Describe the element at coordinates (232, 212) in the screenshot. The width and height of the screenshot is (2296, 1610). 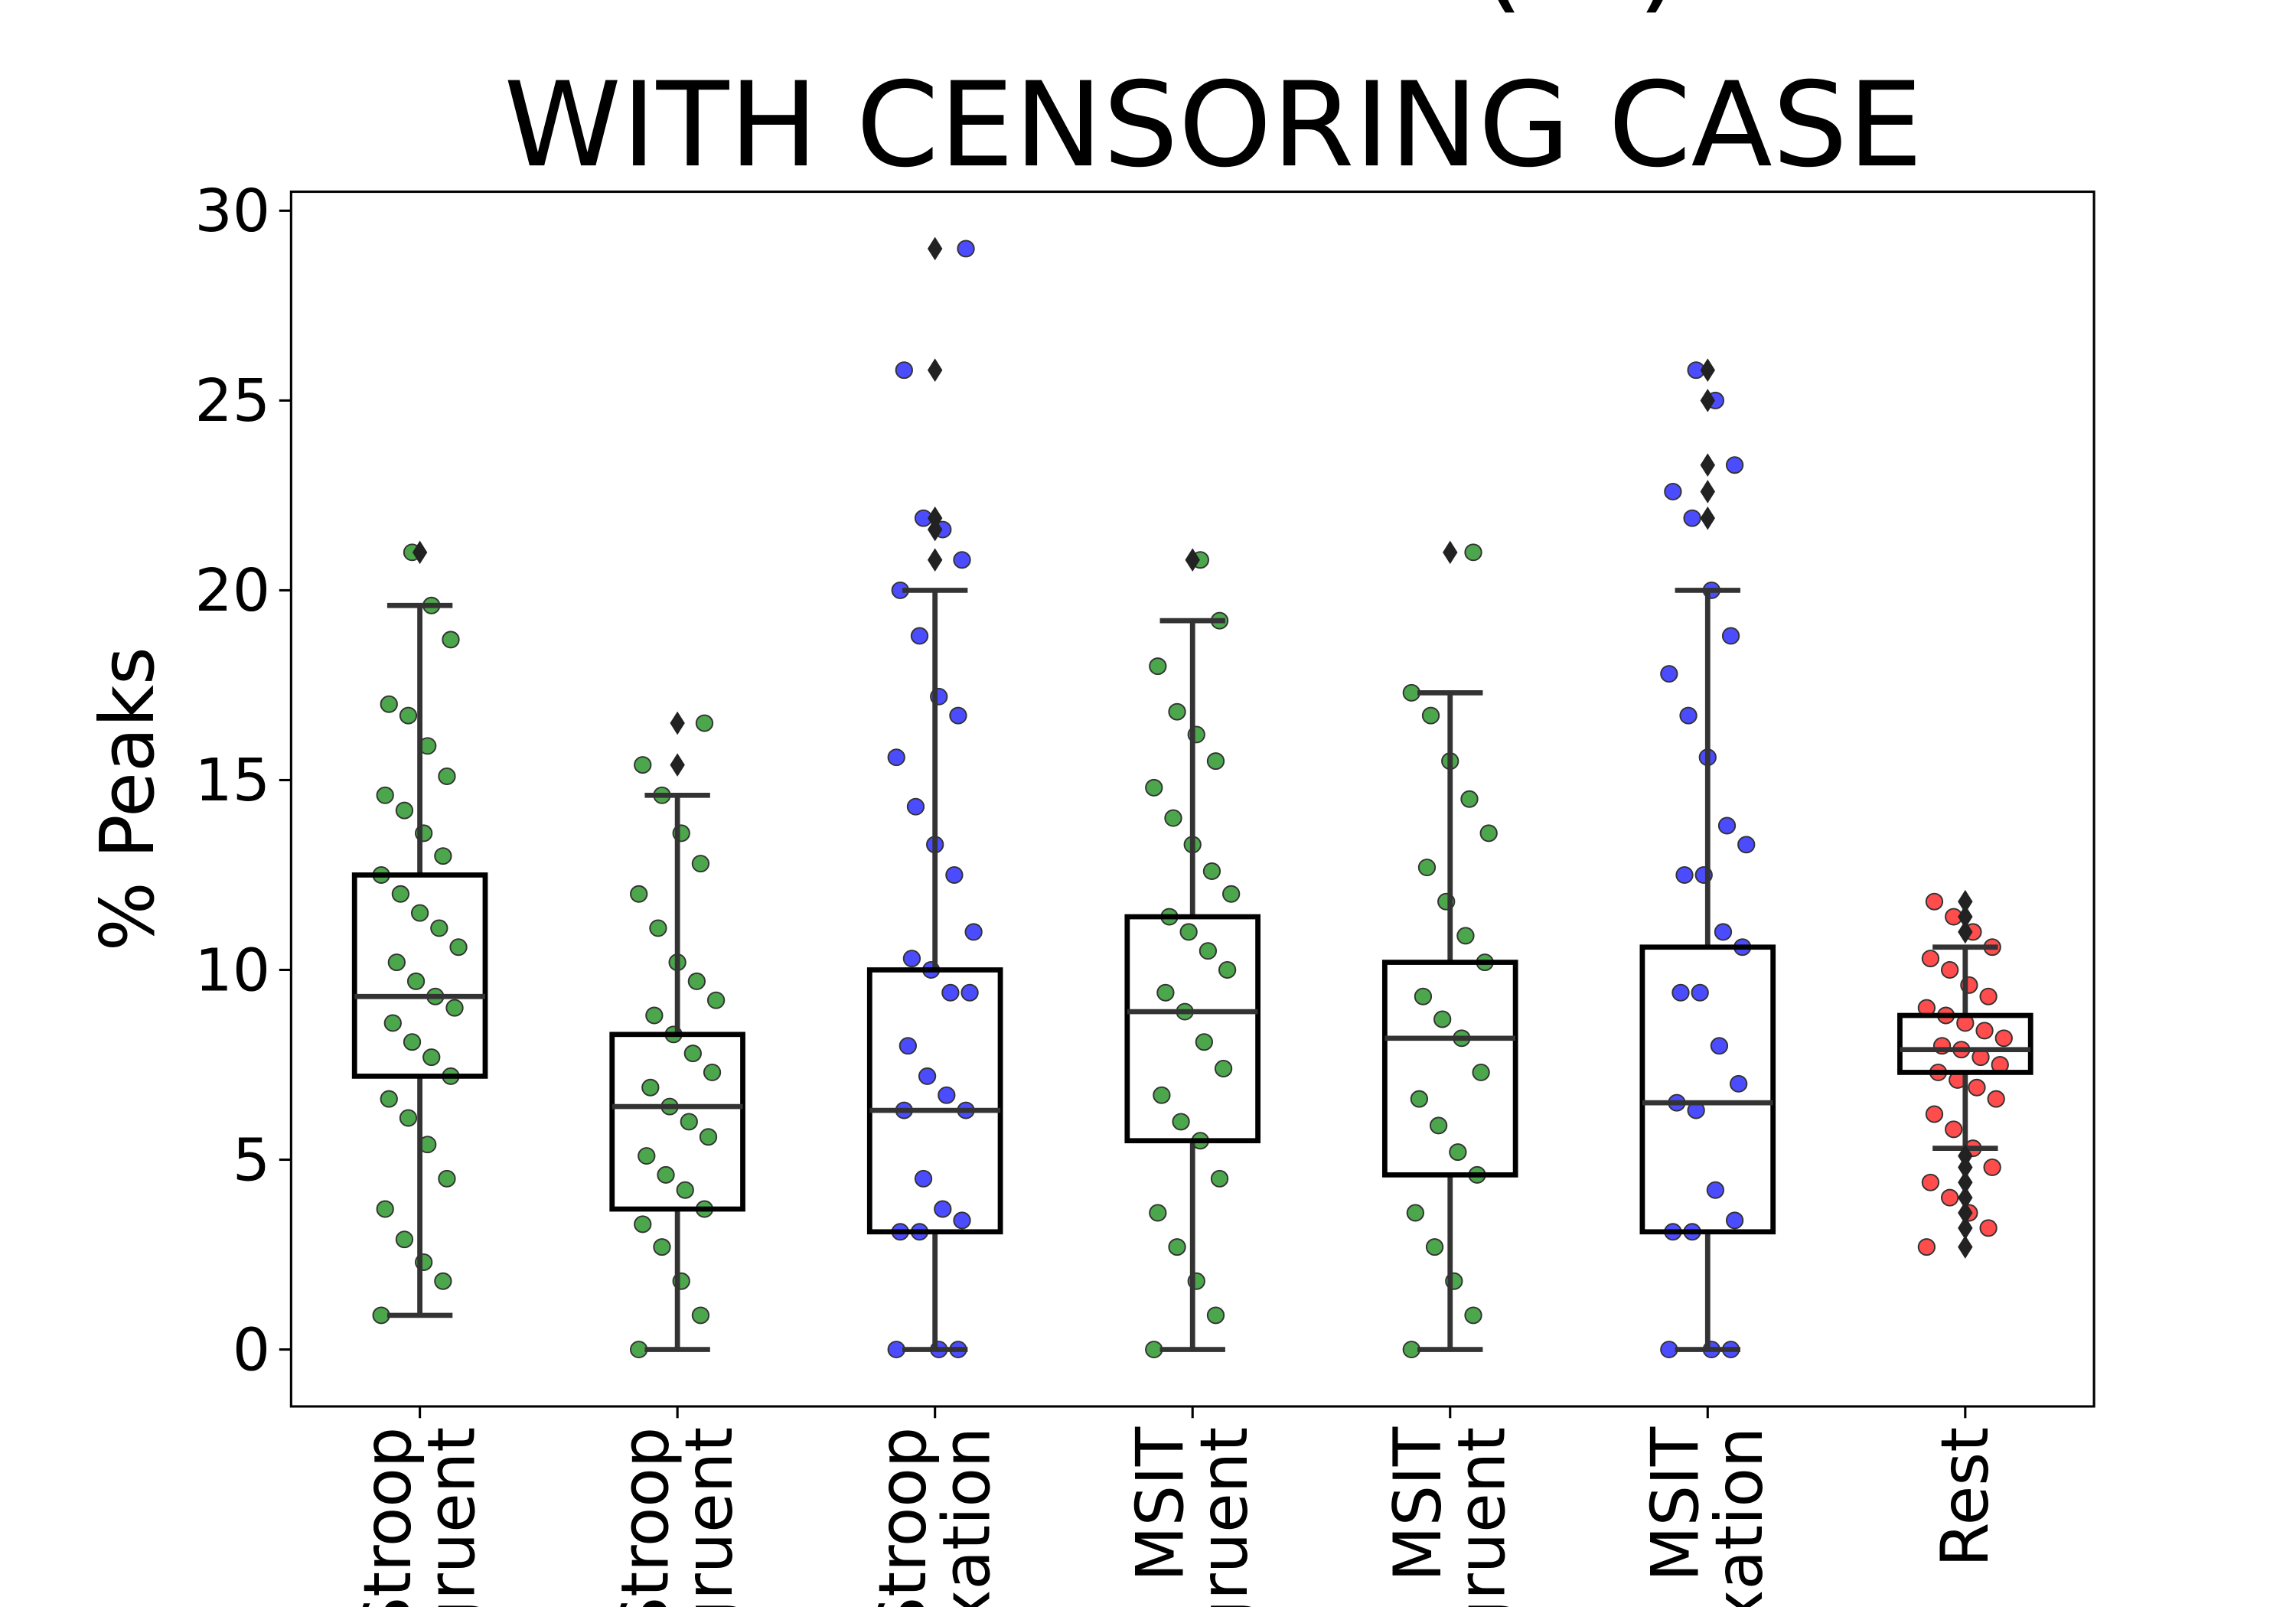
I see `y-tick-label: 30` at that location.